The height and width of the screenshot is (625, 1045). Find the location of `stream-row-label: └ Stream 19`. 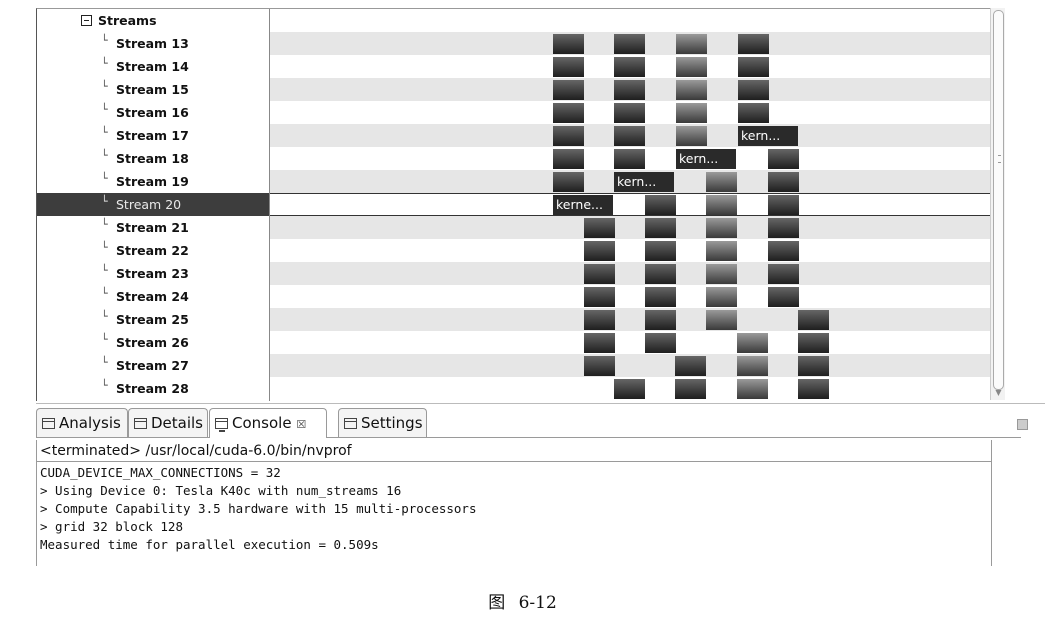

stream-row-label: └ Stream 19 is located at coordinates (153, 181).